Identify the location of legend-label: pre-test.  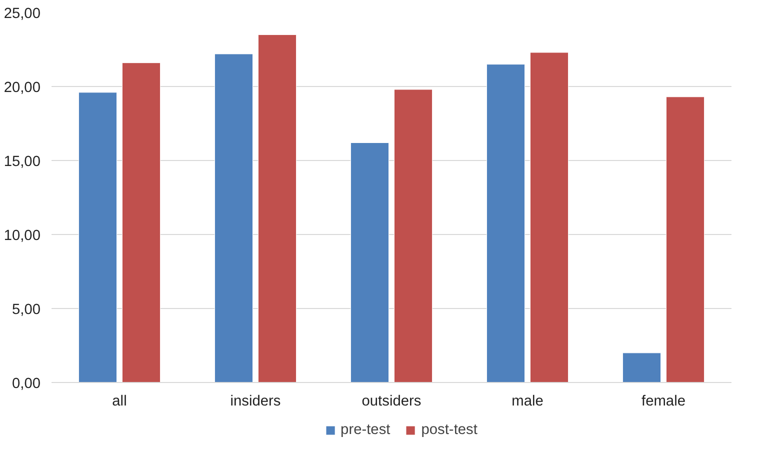
(365, 430).